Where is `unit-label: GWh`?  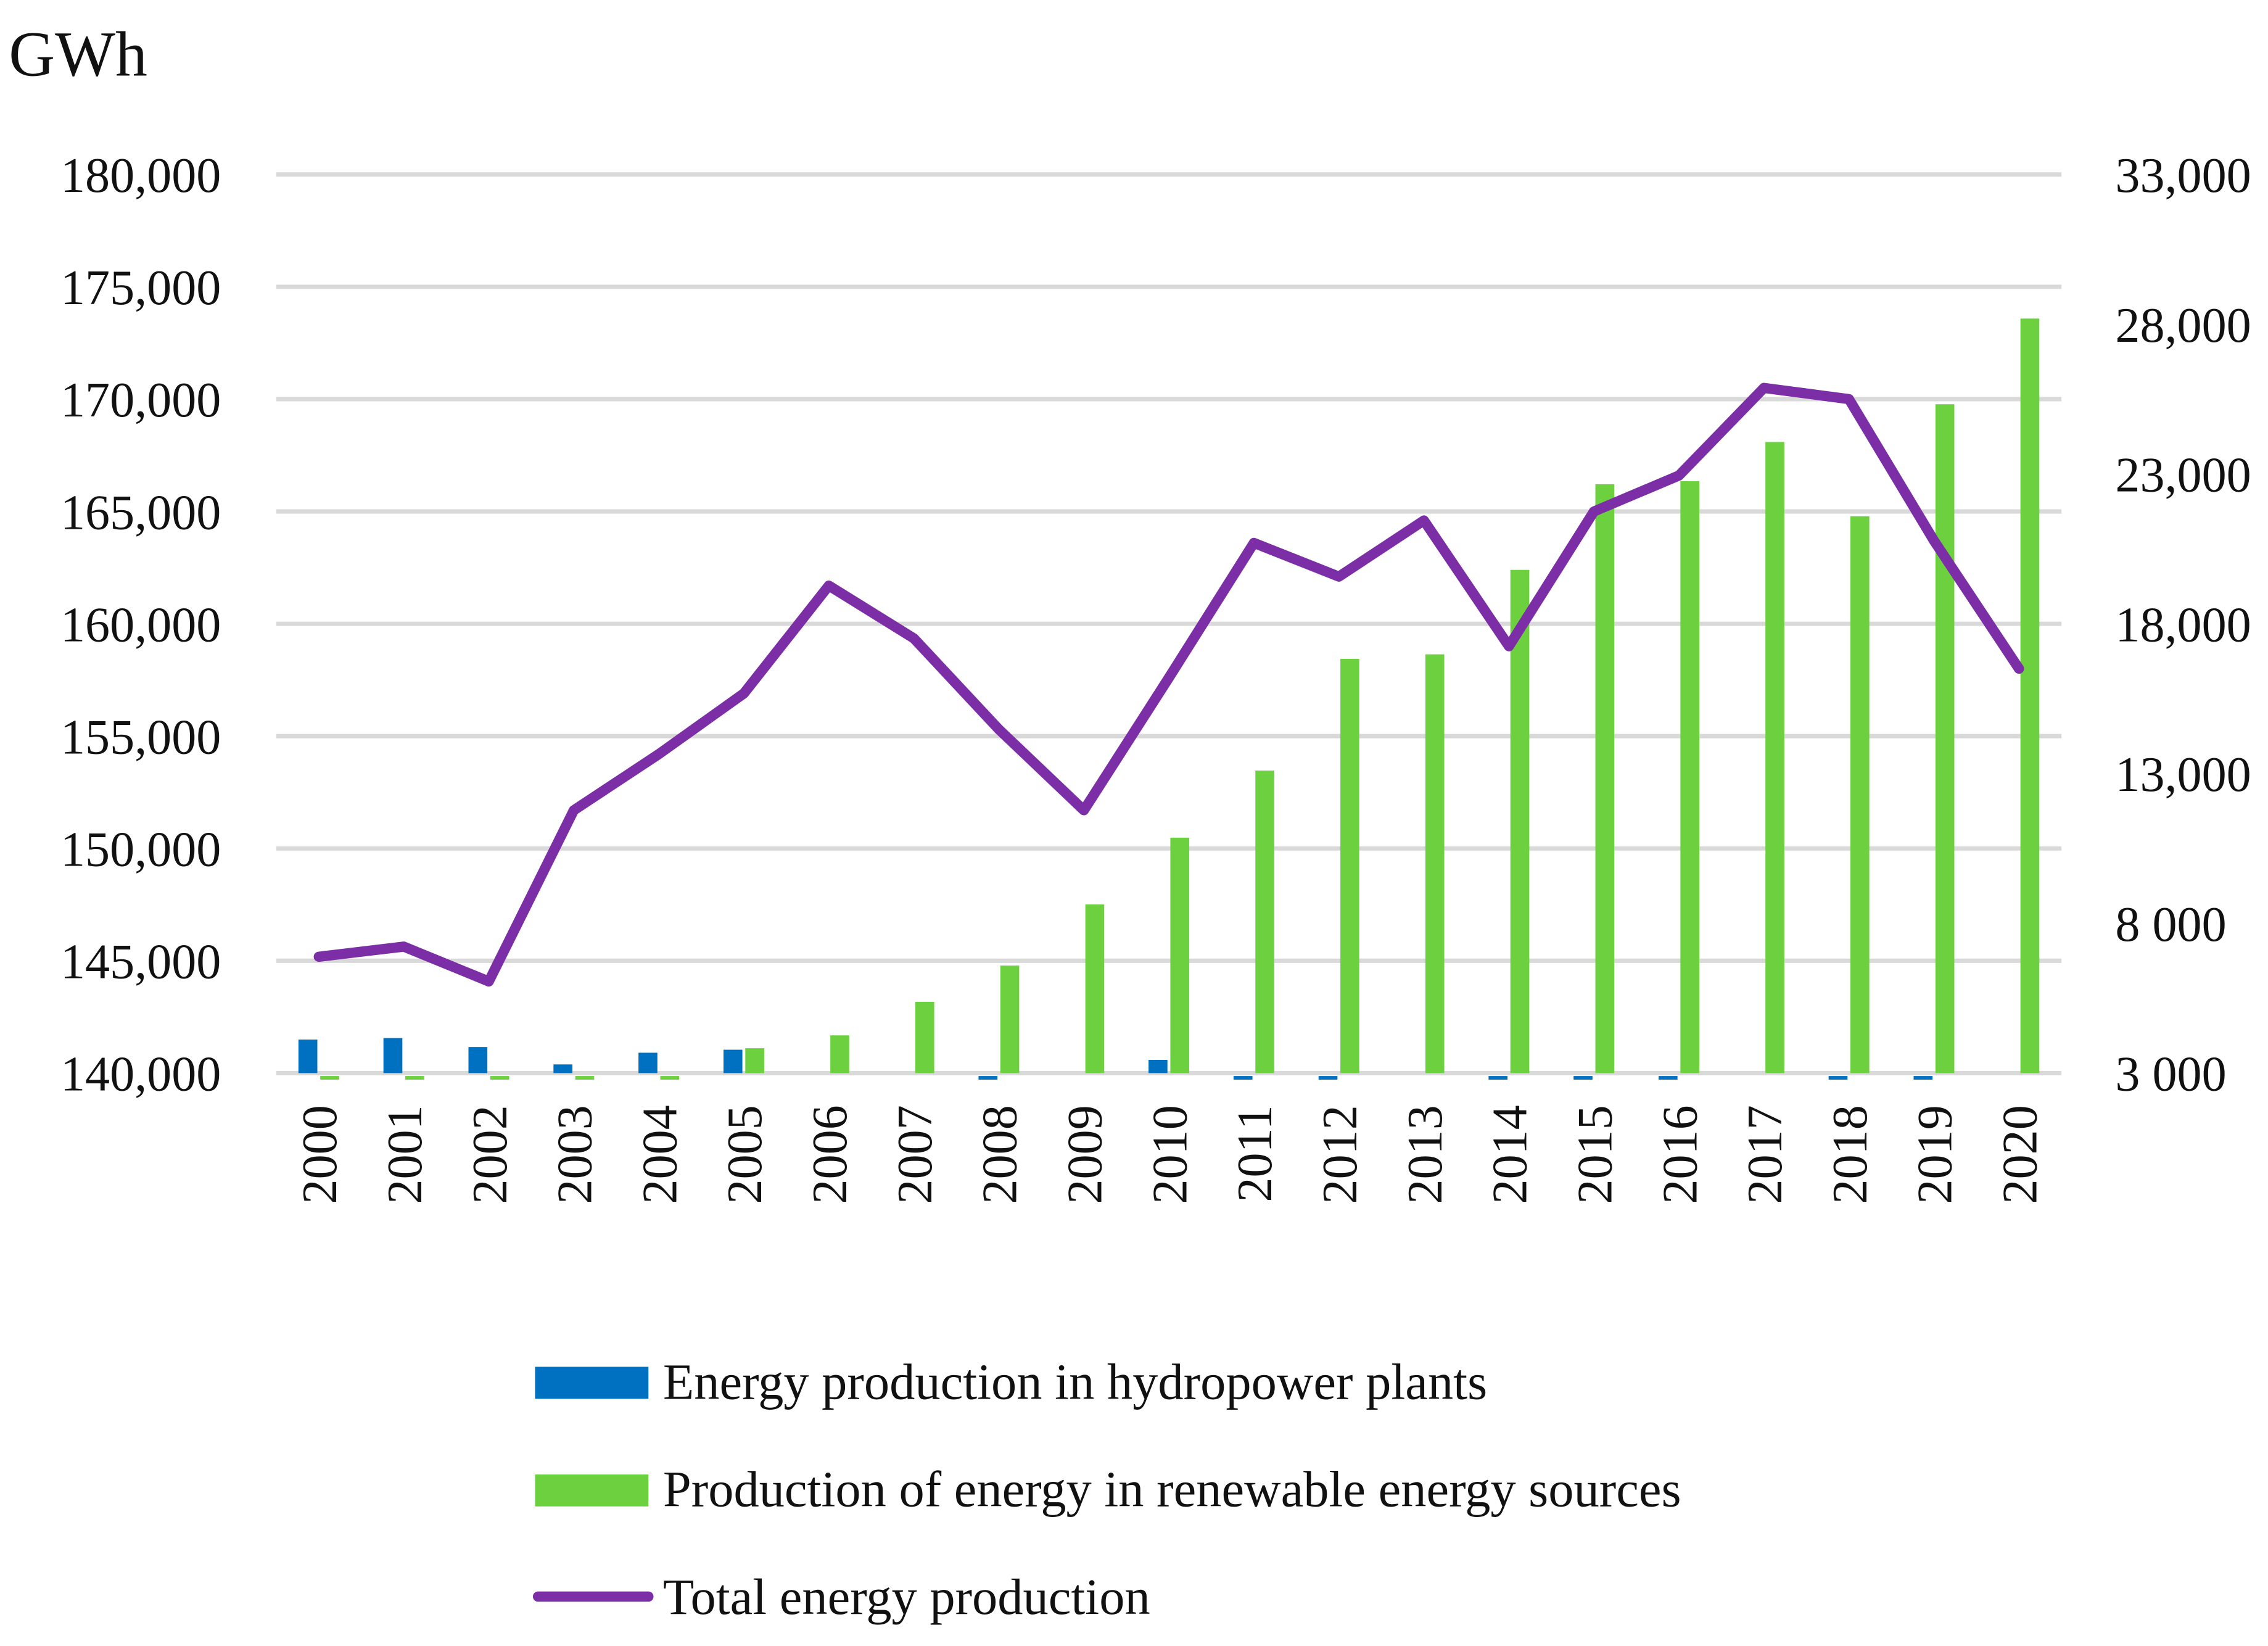 unit-label: GWh is located at coordinates (78, 55).